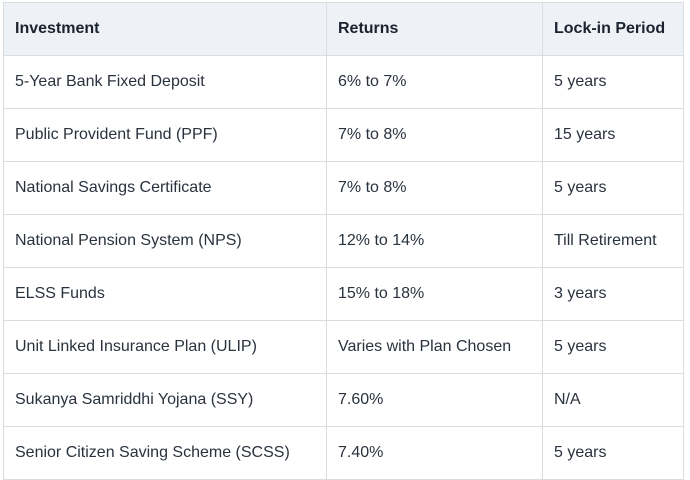 This screenshot has width=690, height=480. I want to click on header-returns: Returns, so click(434, 29).